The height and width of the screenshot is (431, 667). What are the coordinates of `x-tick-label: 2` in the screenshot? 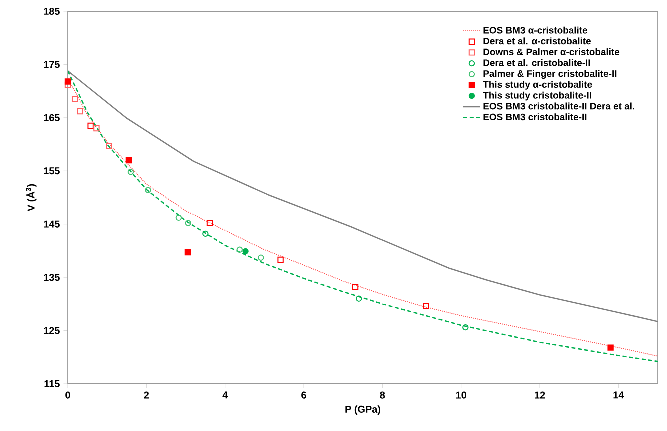 It's located at (147, 395).